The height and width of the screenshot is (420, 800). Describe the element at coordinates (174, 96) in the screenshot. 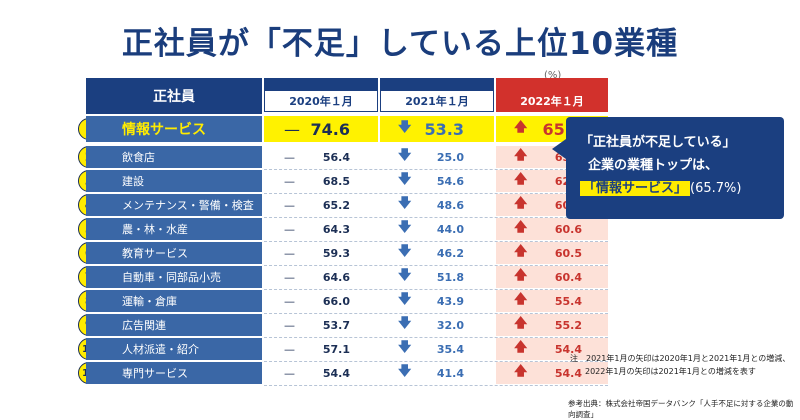

I see `header-main: 正社員` at that location.